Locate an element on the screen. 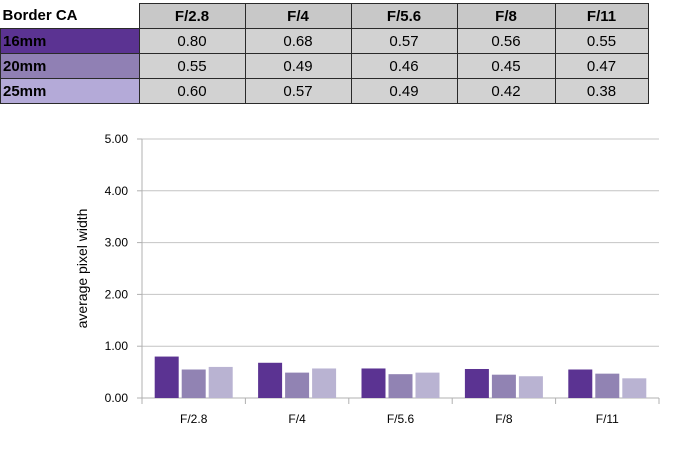 The height and width of the screenshot is (455, 686). table-cell: 0.80 is located at coordinates (192, 41).